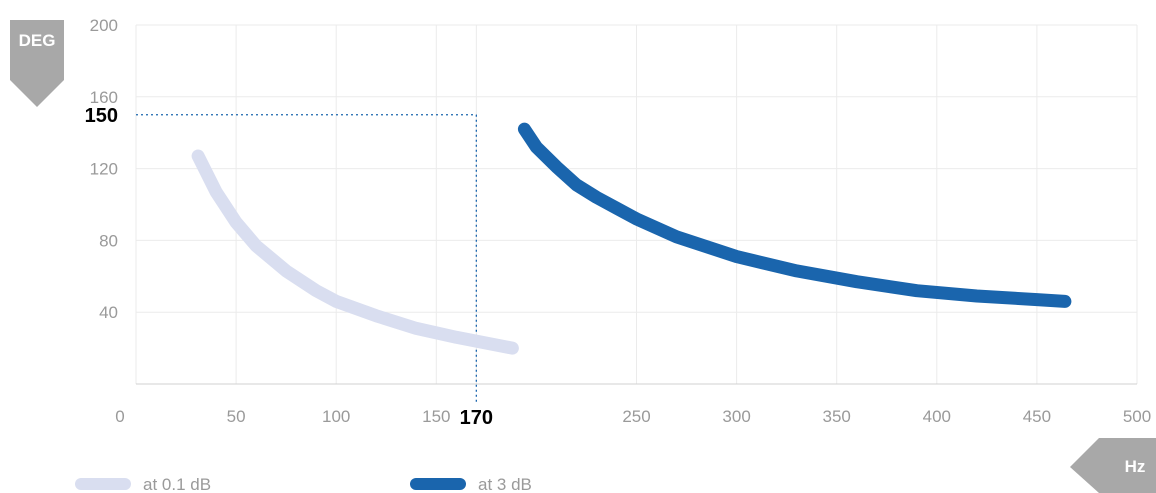 Image resolution: width=1156 pixels, height=493 pixels. What do you see at coordinates (108, 240) in the screenshot?
I see `y-tick-label: 80` at bounding box center [108, 240].